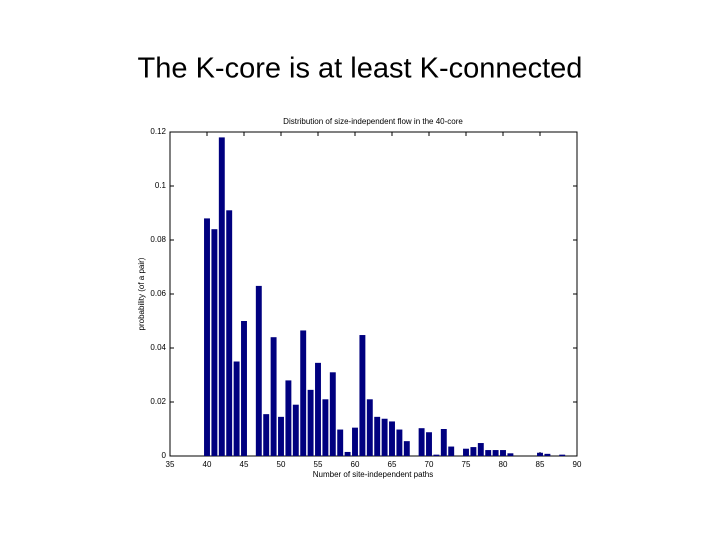  What do you see at coordinates (318, 464) in the screenshot?
I see `x-tick-label: 55` at bounding box center [318, 464].